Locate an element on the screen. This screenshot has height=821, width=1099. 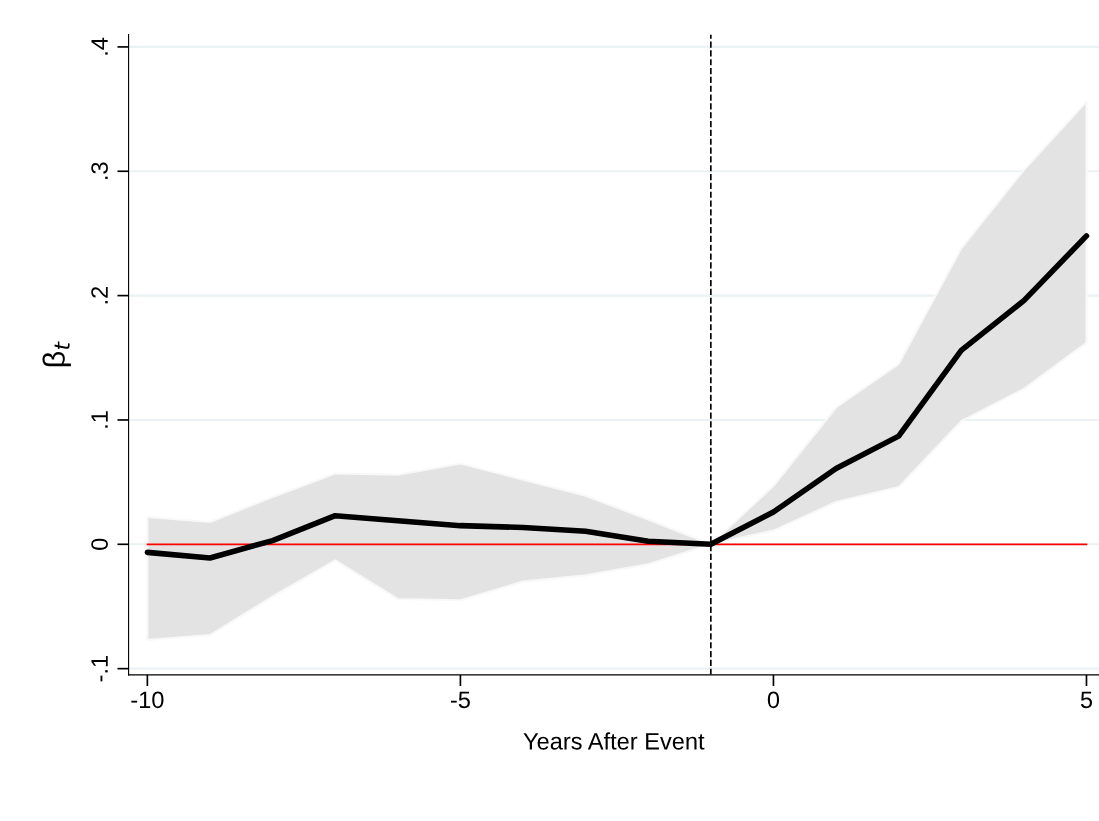
x-tick-label: 0 is located at coordinates (773, 700).